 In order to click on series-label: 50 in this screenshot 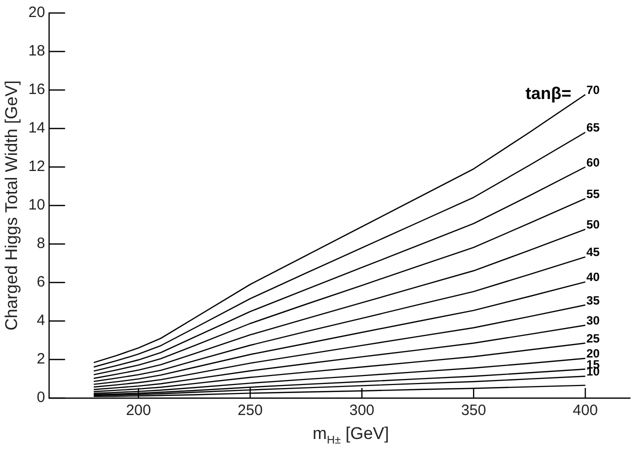, I will do `click(593, 225)`.